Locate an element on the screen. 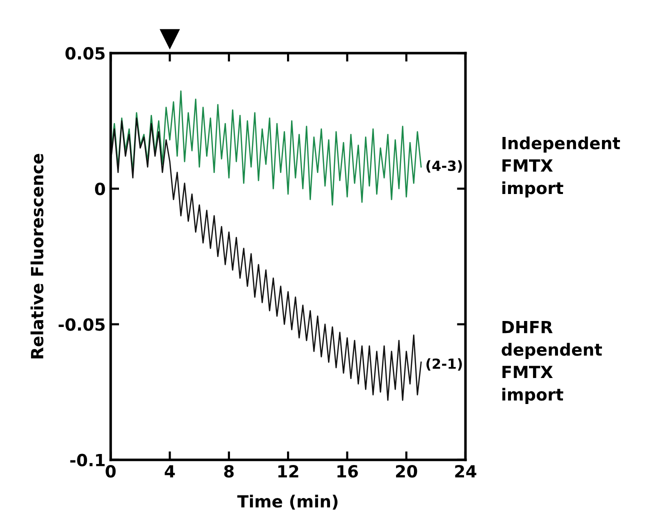 The image size is (651, 531). x-tick-label: 4 is located at coordinates (169, 471).